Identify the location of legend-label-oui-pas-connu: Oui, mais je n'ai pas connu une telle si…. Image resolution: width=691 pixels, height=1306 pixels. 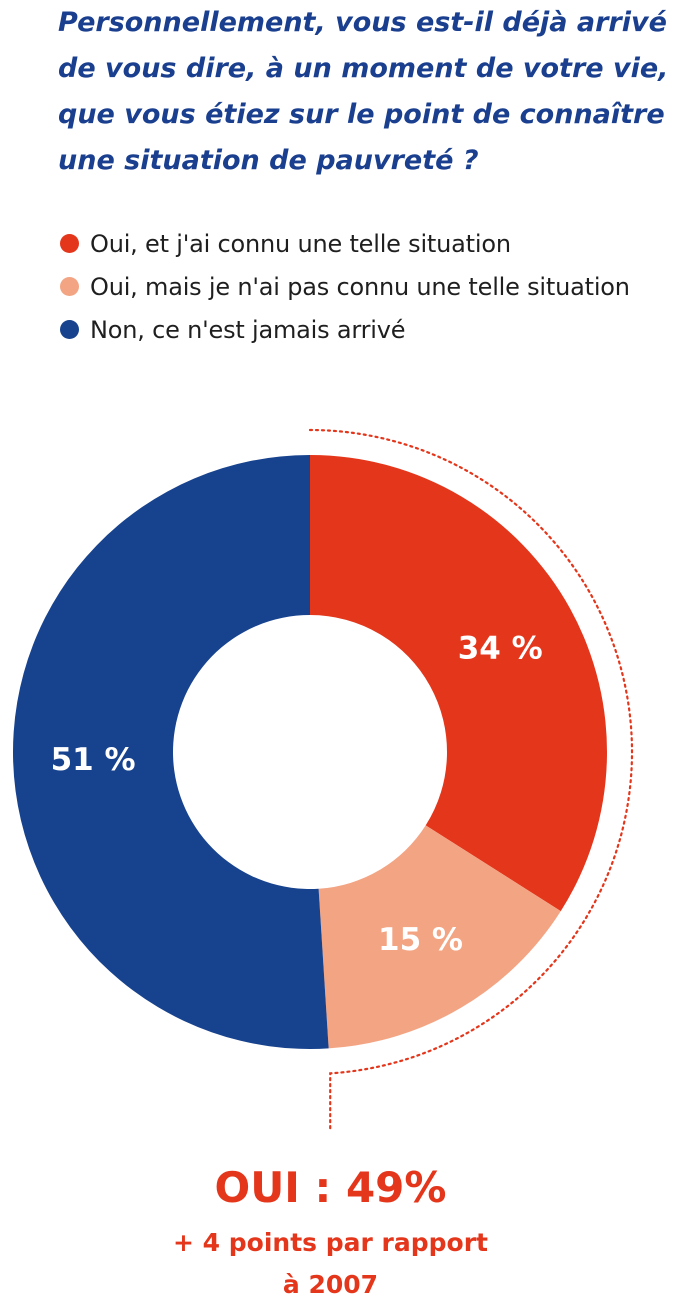
(360, 286).